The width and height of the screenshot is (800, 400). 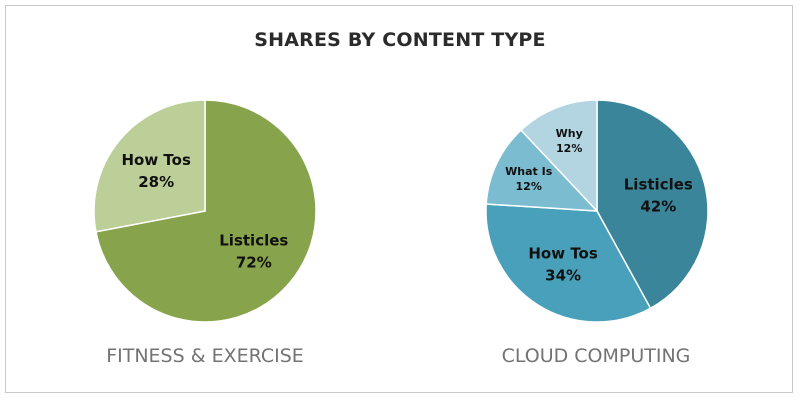 I want to click on slice-value-how-tos: 34%, so click(x=563, y=276).